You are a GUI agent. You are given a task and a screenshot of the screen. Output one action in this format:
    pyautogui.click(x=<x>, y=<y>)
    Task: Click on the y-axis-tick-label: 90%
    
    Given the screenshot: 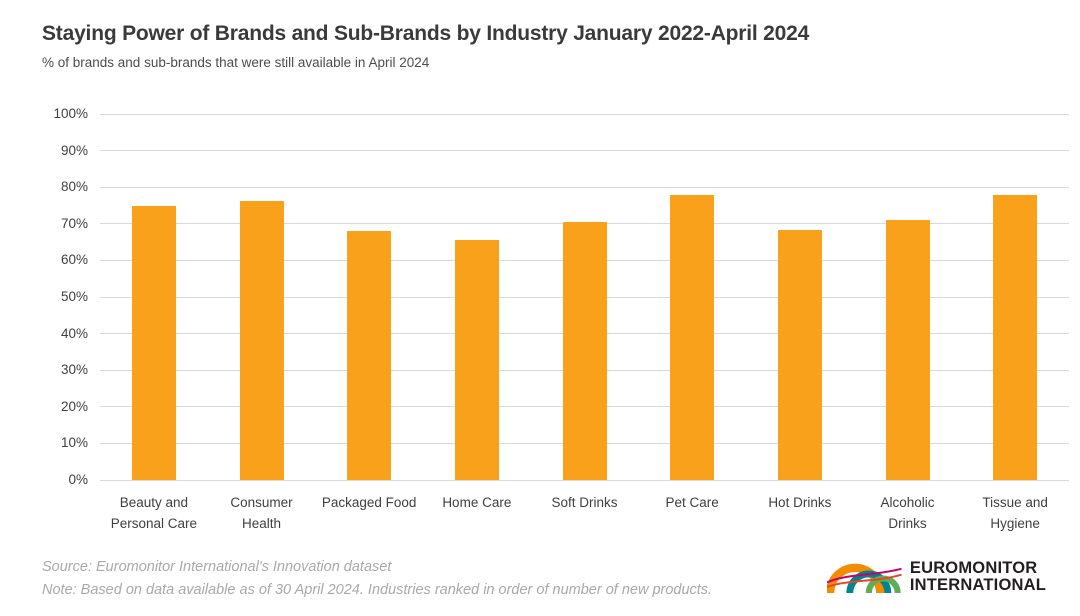 What is the action you would take?
    pyautogui.click(x=74, y=150)
    